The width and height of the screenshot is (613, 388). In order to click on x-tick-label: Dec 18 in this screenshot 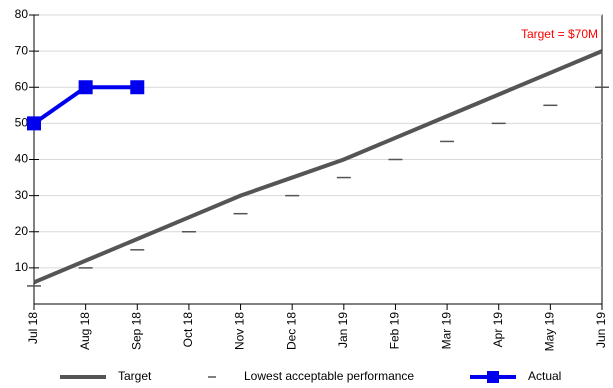, I will do `click(291, 331)`.